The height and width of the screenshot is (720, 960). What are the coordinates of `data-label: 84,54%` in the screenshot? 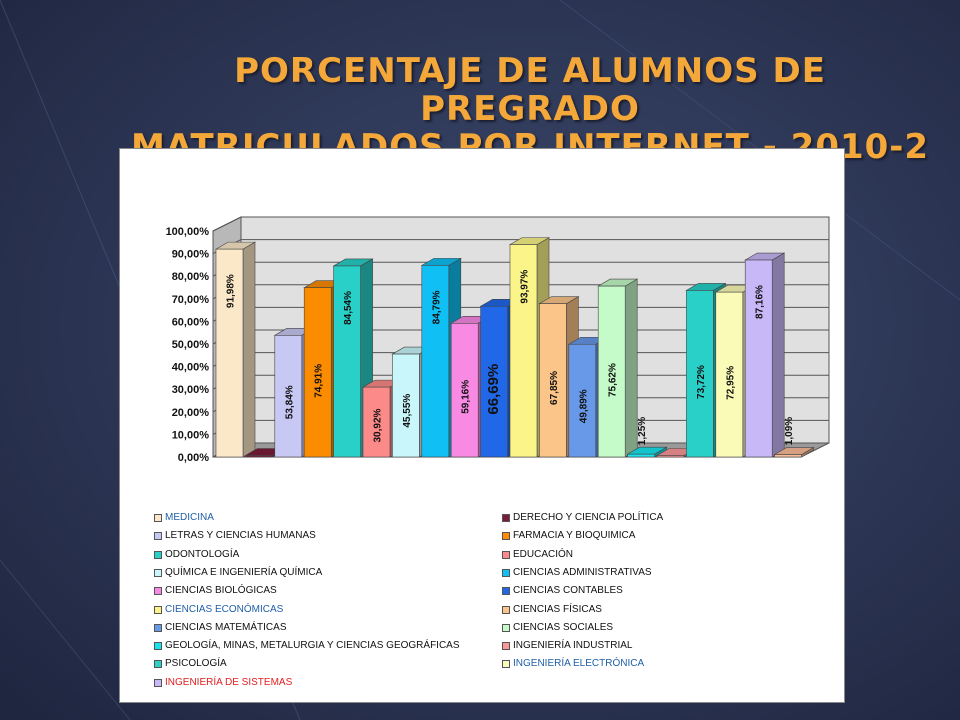 It's located at (348, 308).